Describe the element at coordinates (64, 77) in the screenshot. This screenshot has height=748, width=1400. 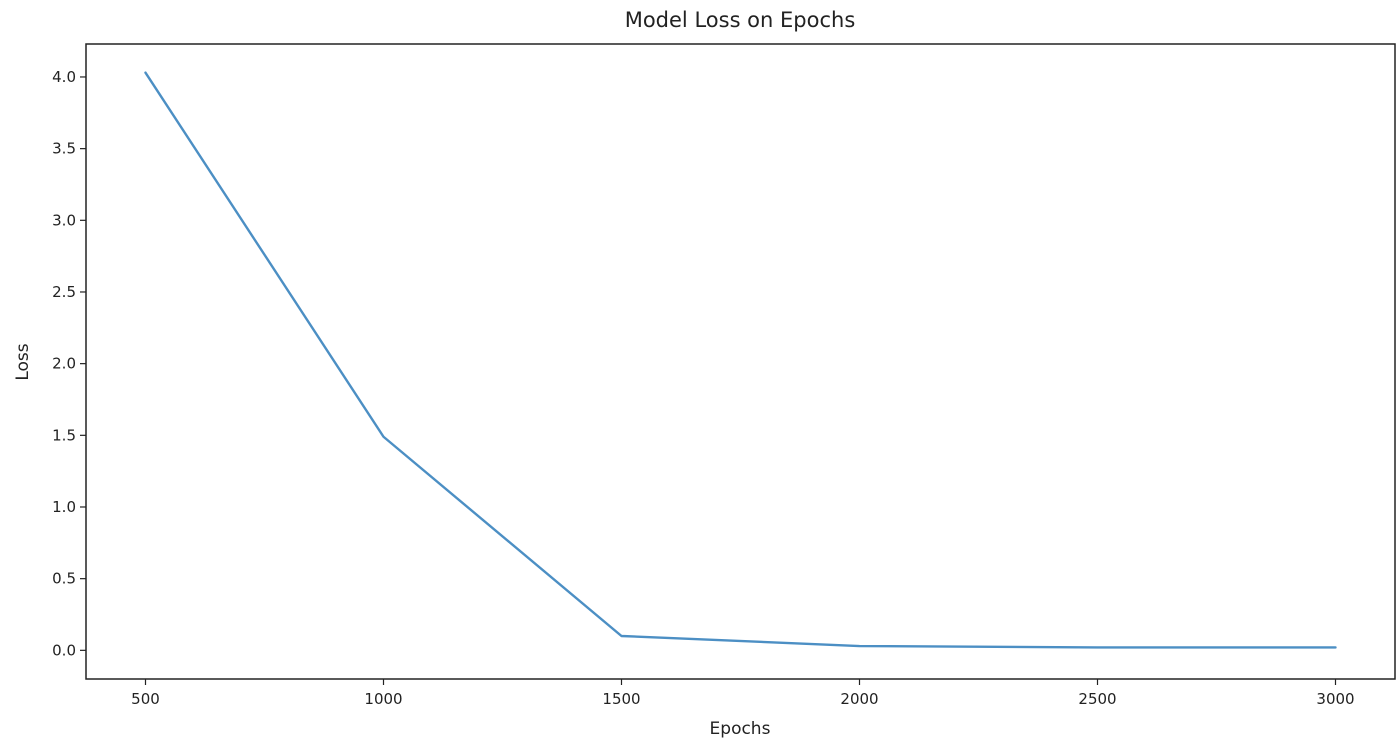
I see `y-tick-label: 4.0` at that location.